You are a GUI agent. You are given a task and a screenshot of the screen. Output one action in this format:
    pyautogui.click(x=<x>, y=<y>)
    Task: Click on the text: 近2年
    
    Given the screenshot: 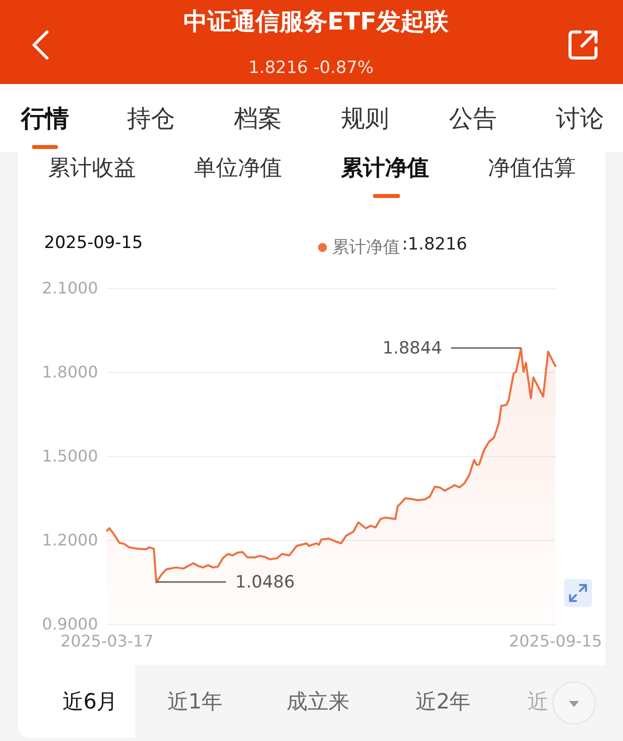 What is the action you would take?
    pyautogui.click(x=443, y=702)
    